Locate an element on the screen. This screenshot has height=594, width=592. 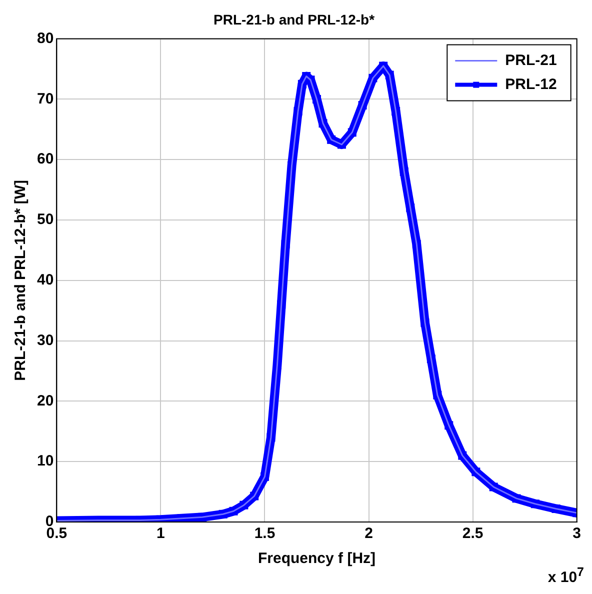
x-tick-label: 1 is located at coordinates (160, 533).